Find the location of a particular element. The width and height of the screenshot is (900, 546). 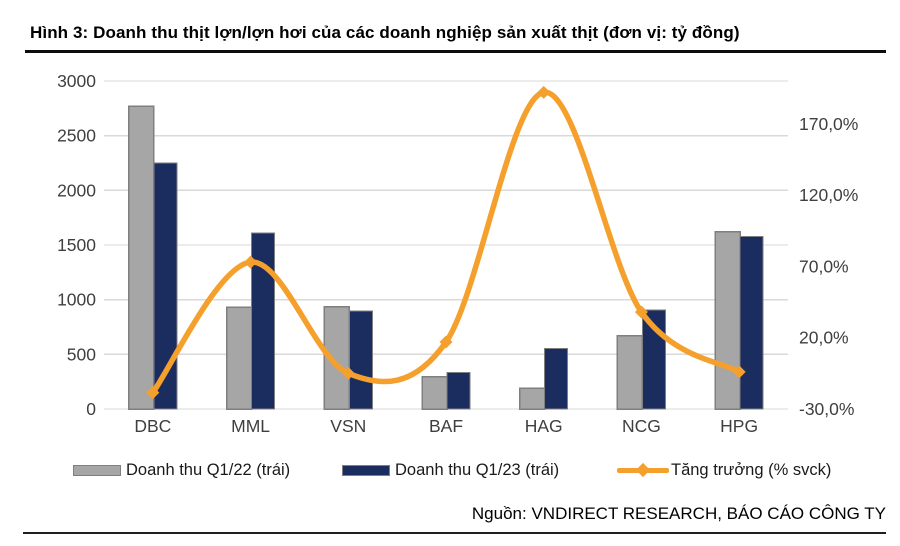

legend-item-q1-22: Doanh thu Q1/22 (trái) is located at coordinates (181, 470).